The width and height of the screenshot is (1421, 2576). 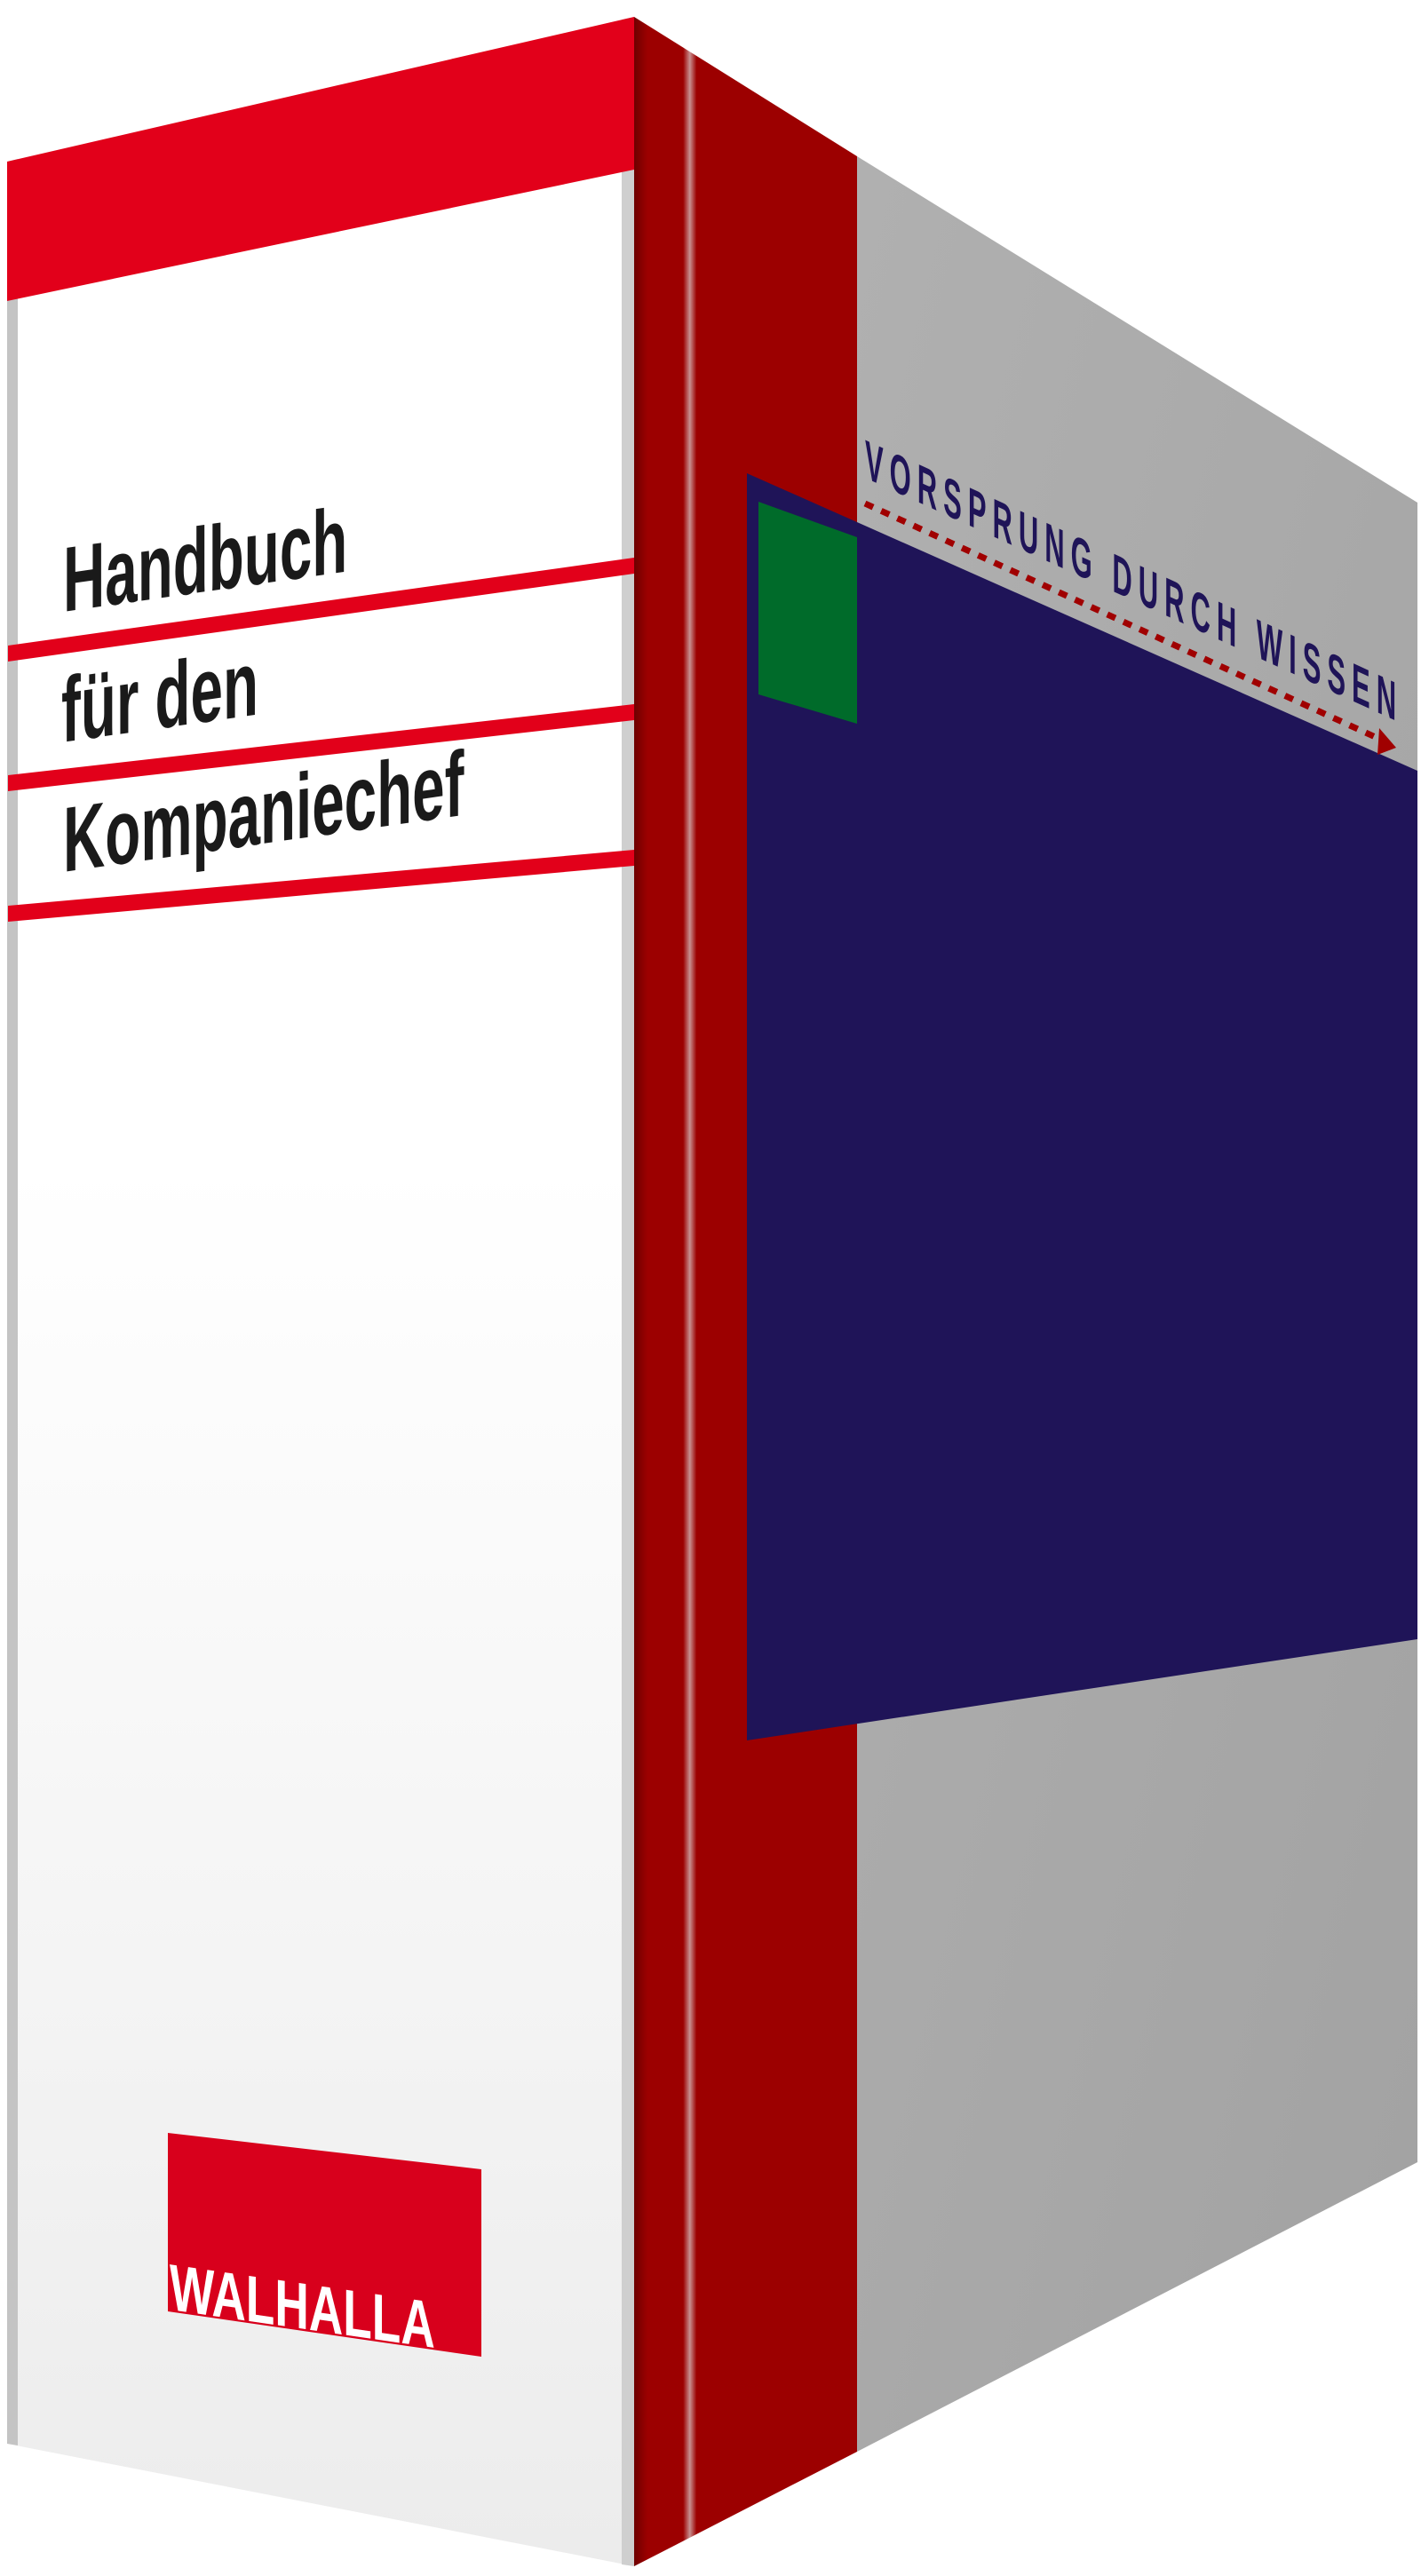 I want to click on cover-right-edge-shading, so click(x=628, y=1292).